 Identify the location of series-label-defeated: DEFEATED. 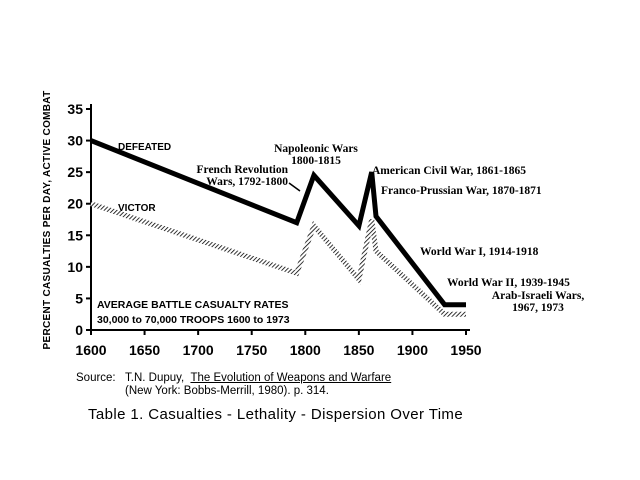
(144, 147).